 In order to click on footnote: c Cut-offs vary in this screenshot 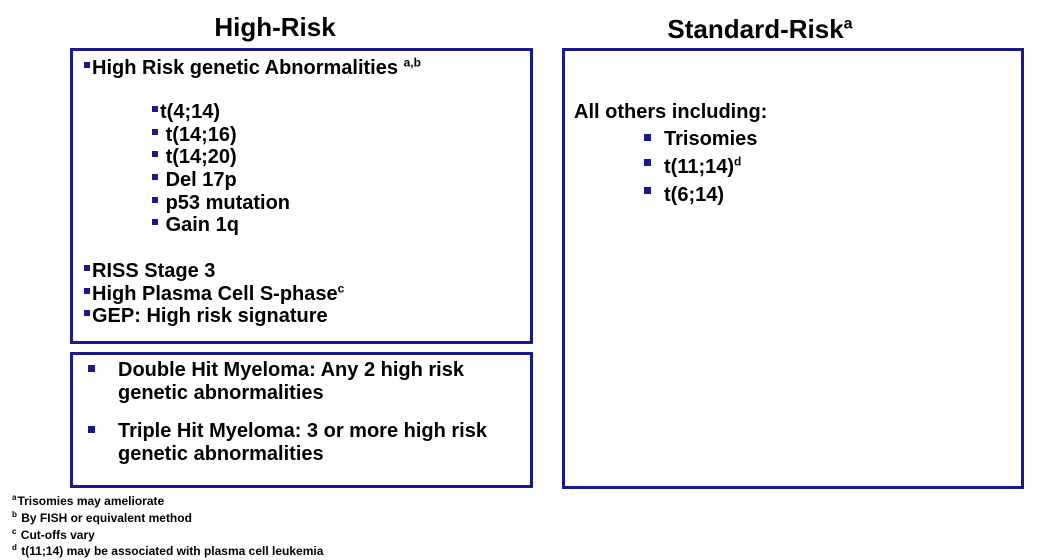, I will do `click(53, 533)`.